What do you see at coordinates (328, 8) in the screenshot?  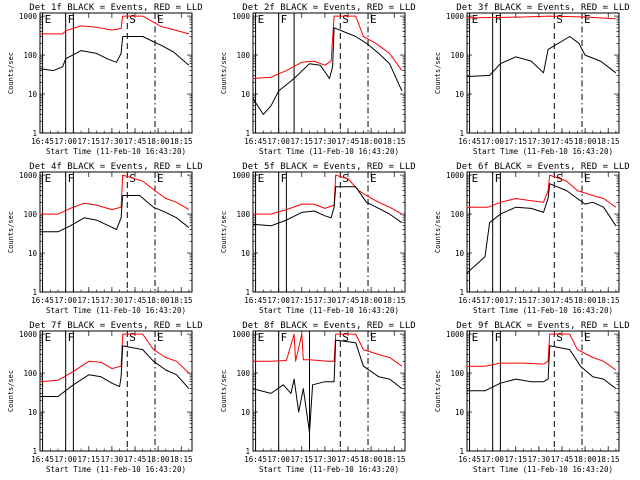 I see `panel-title: Det 2f BLACK = Events, RED = LLD` at bounding box center [328, 8].